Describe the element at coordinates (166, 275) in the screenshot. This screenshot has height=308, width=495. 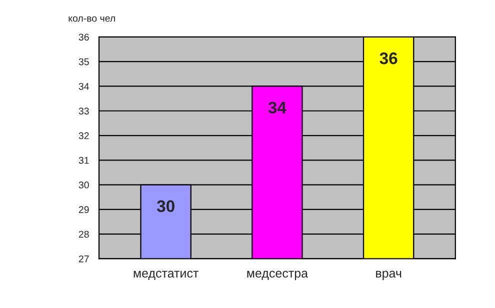
I see `x-tick-label: медстатист` at that location.